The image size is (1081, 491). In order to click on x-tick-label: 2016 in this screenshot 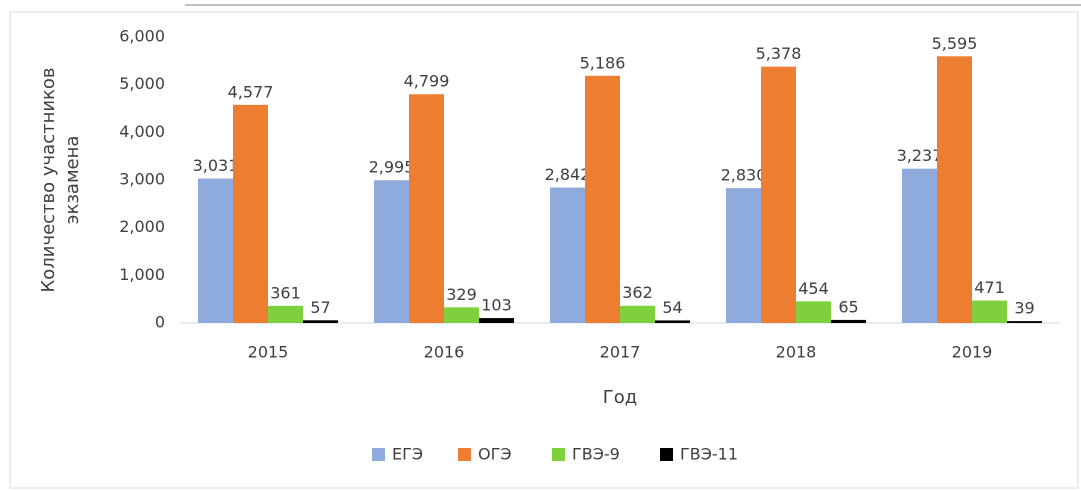, I will do `click(444, 352)`.